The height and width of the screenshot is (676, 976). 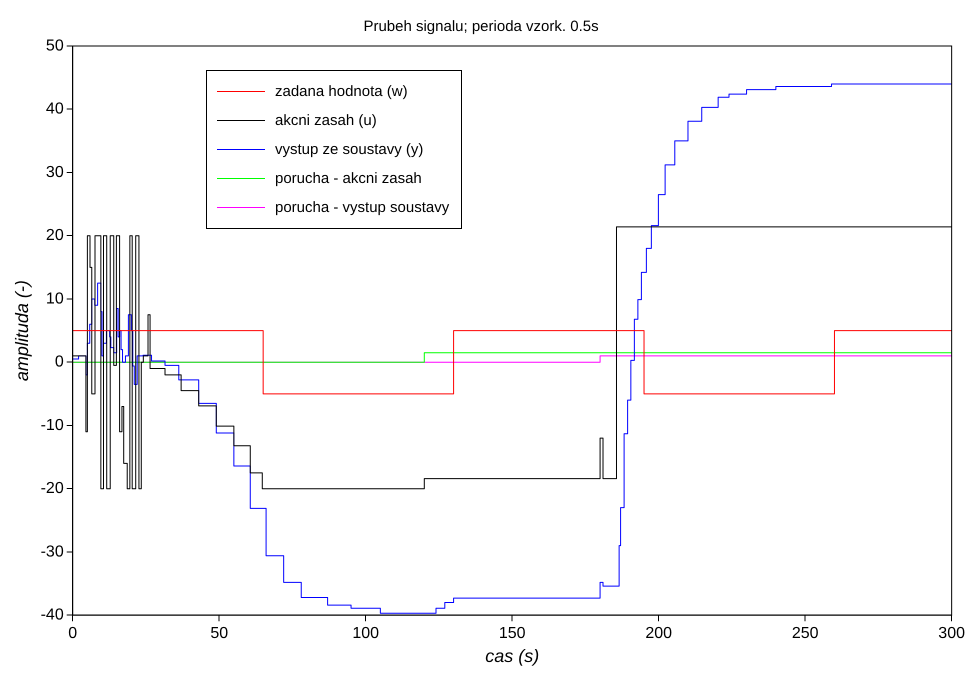 What do you see at coordinates (52, 615) in the screenshot?
I see `y-tick-label: -40` at bounding box center [52, 615].